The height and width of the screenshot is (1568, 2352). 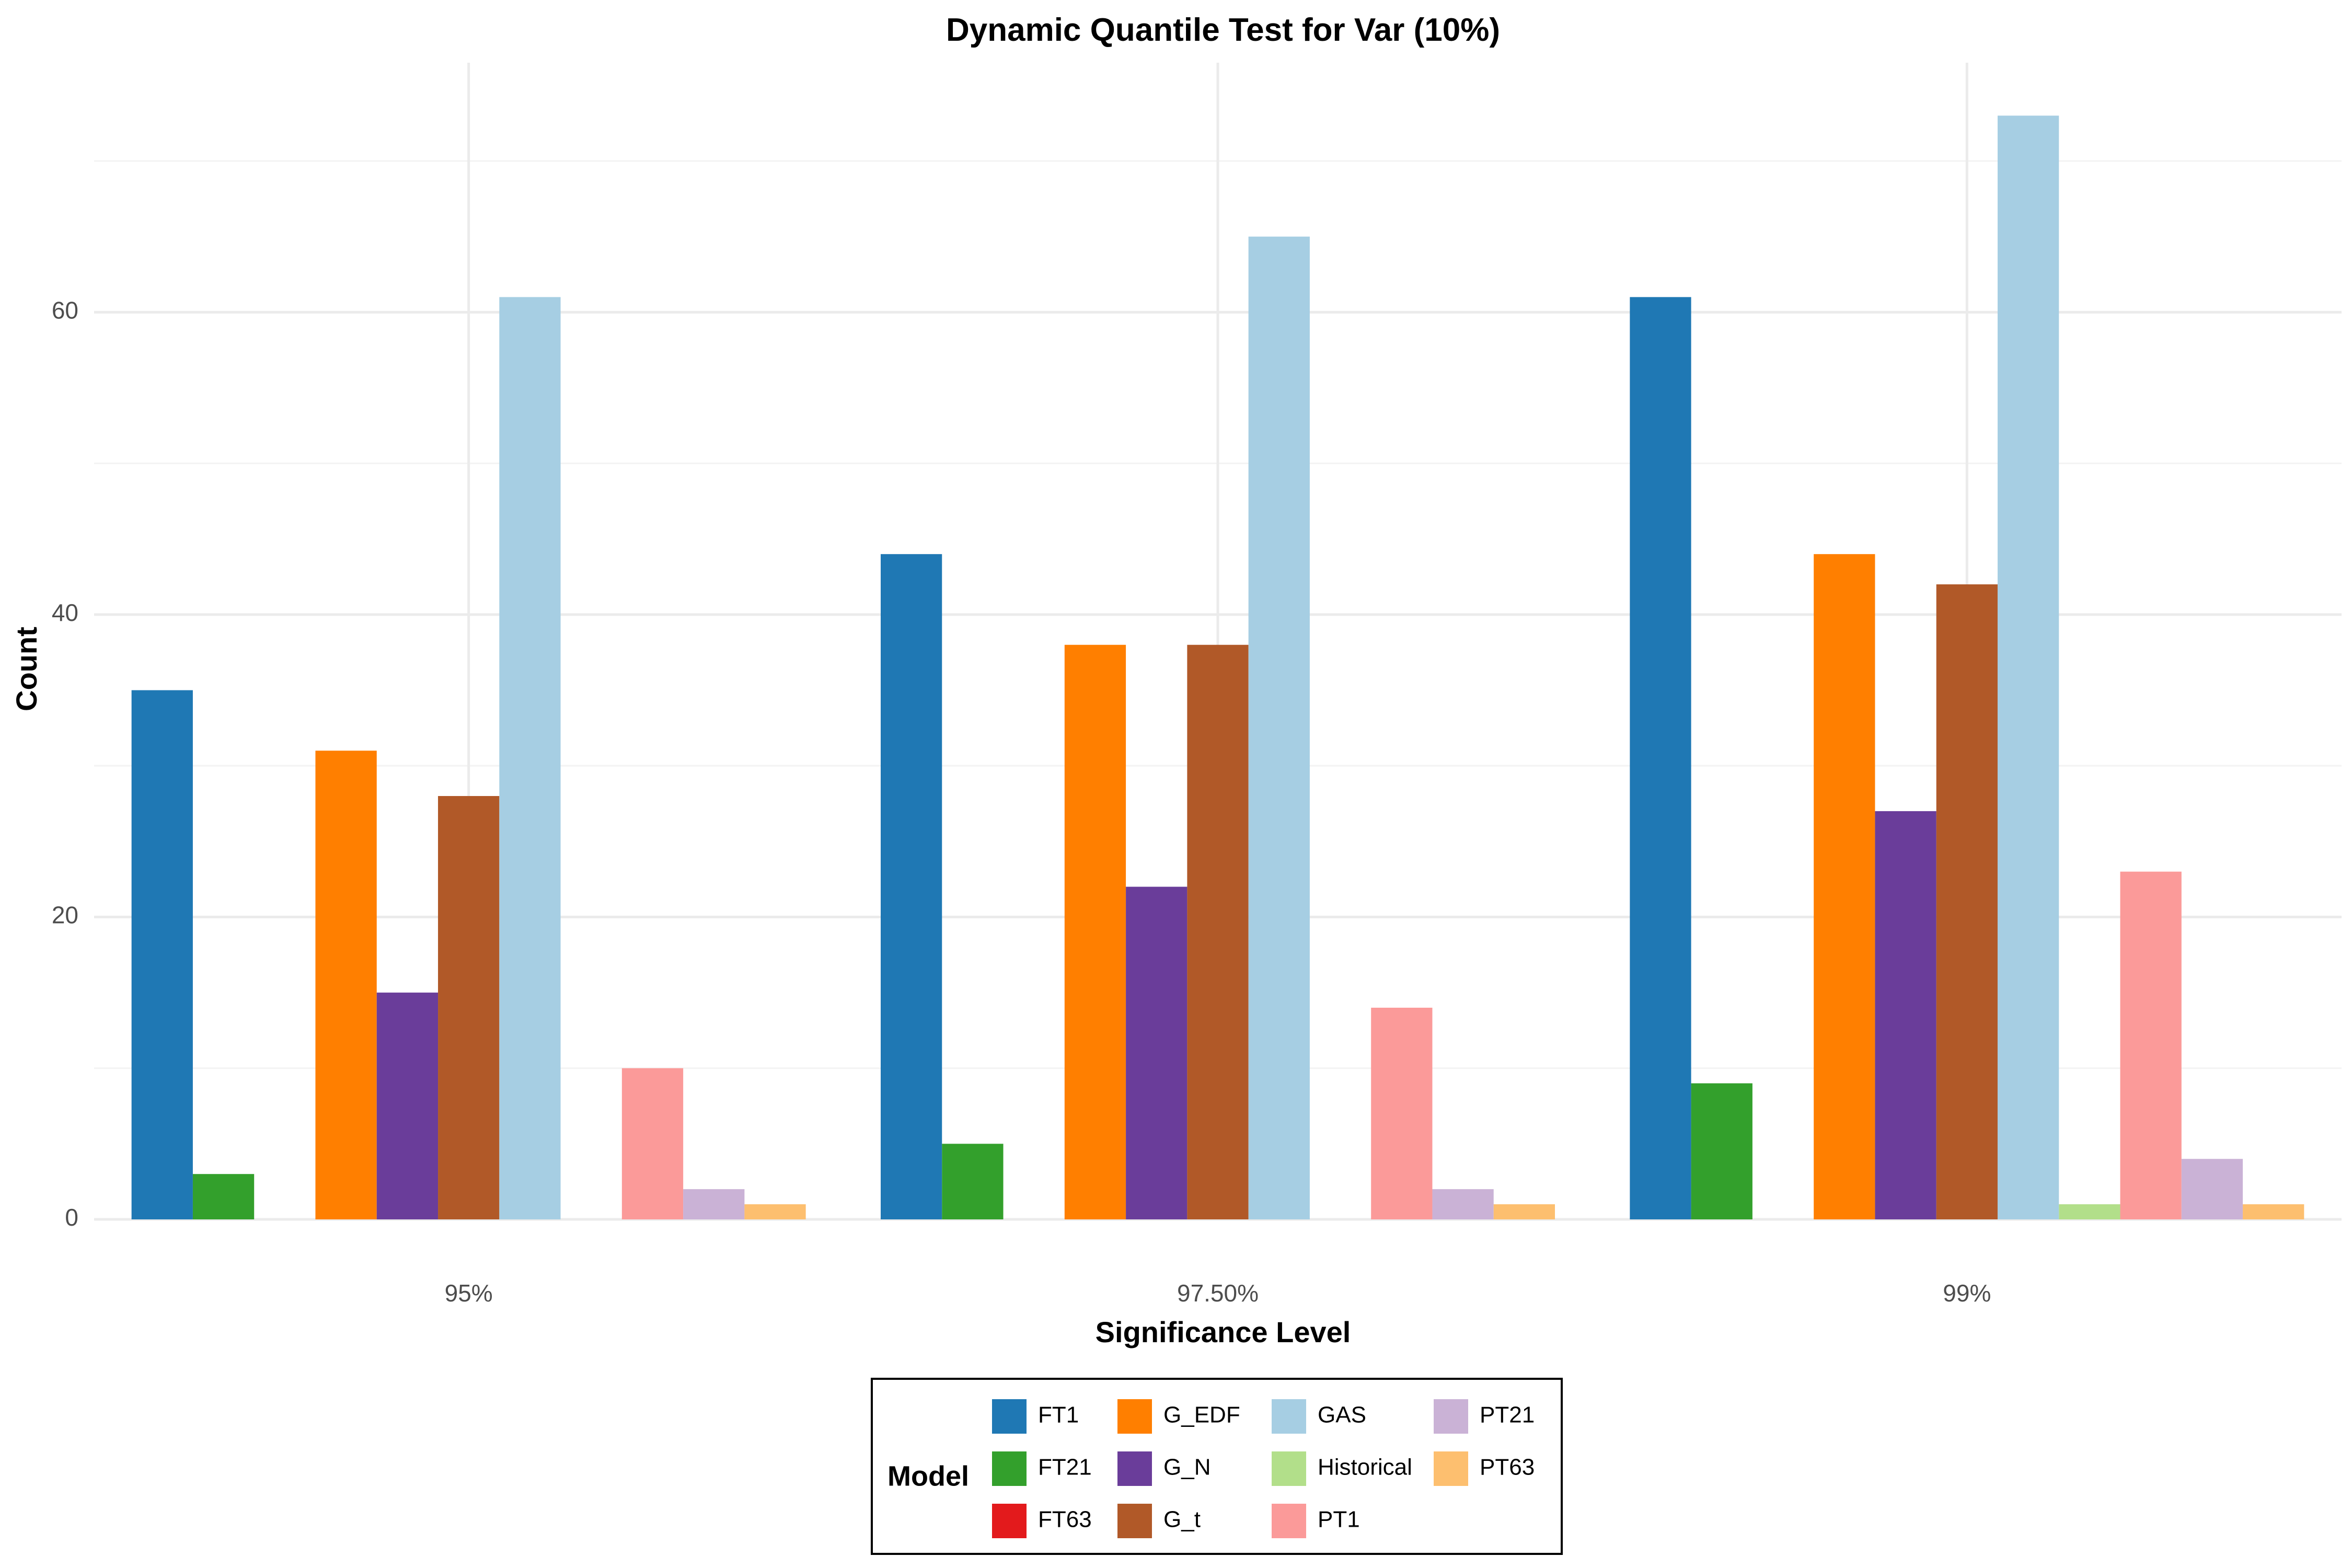 I want to click on legend-swatch-g-edf, so click(x=1134, y=1416).